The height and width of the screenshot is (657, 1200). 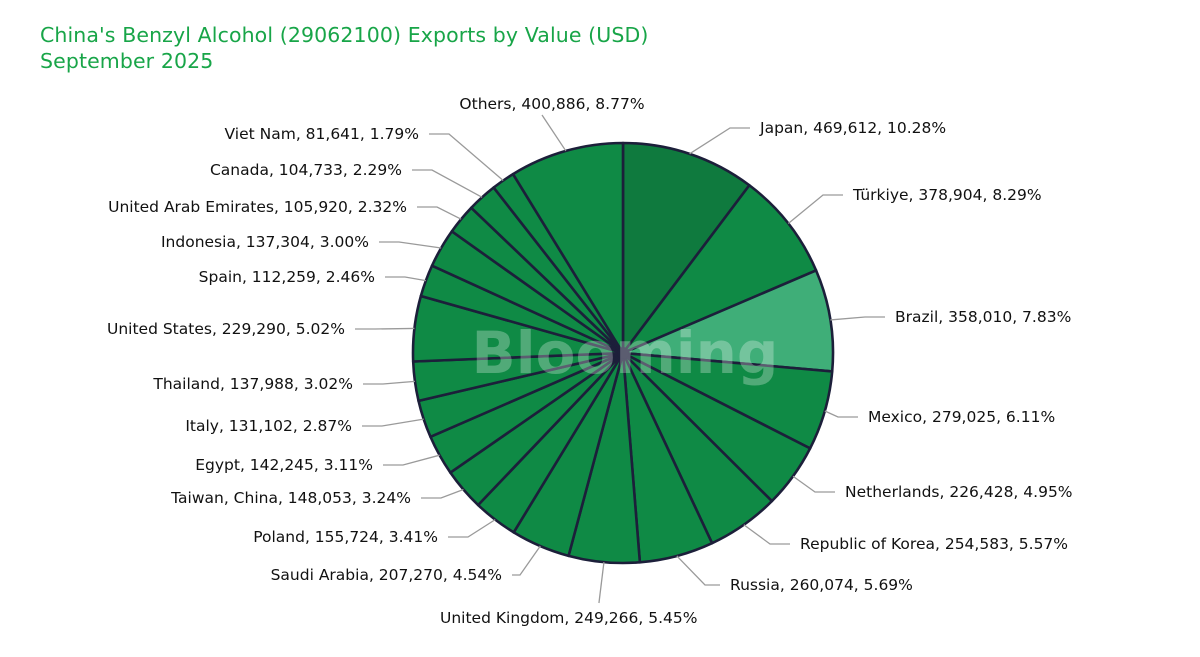 I want to click on slice-label: Viet Nam, 81,641, 1.79%, so click(x=322, y=134).